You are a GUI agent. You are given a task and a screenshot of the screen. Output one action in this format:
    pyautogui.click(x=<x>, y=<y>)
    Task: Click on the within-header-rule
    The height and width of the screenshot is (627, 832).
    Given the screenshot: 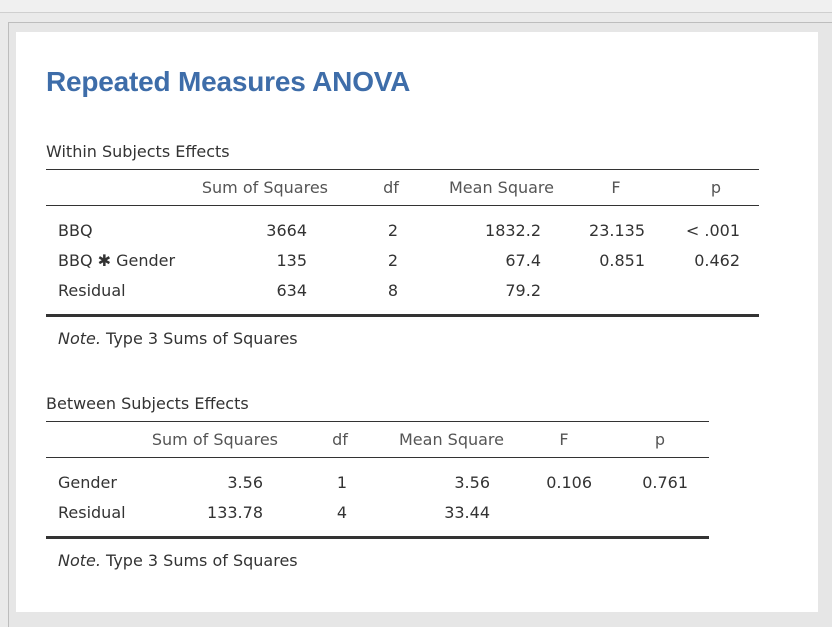 What is the action you would take?
    pyautogui.click(x=402, y=205)
    